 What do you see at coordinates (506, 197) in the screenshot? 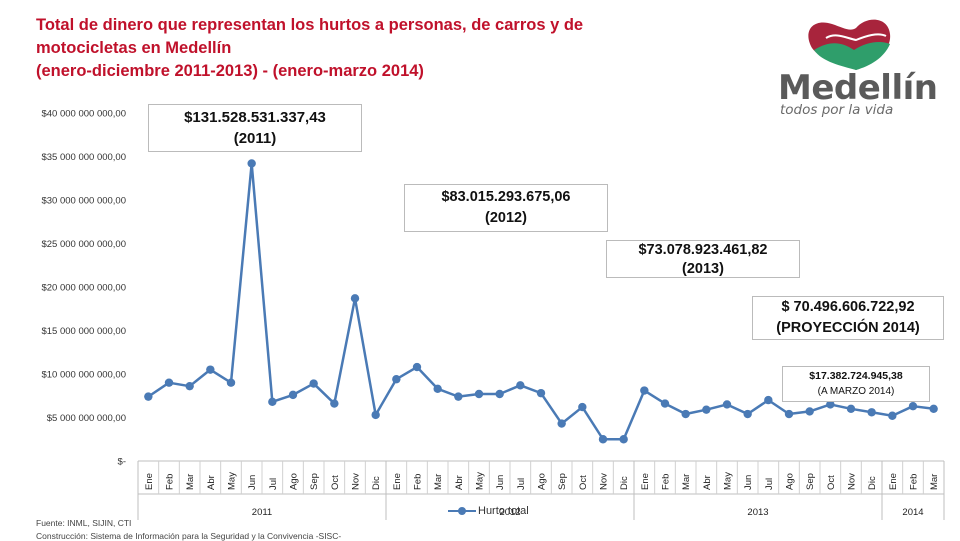
I see `annotation-2012-amount: $83.015.293.675,06` at bounding box center [506, 197].